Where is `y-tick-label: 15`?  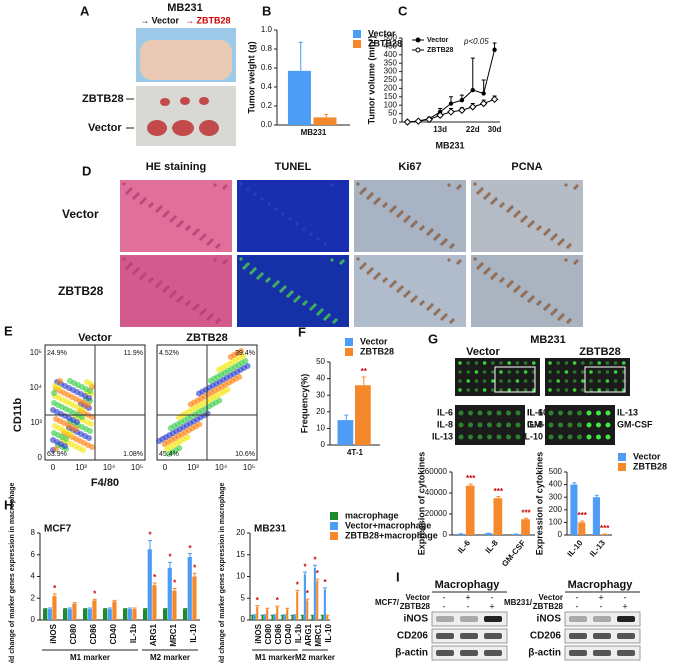 y-tick-label: 15 is located at coordinates (240, 554).